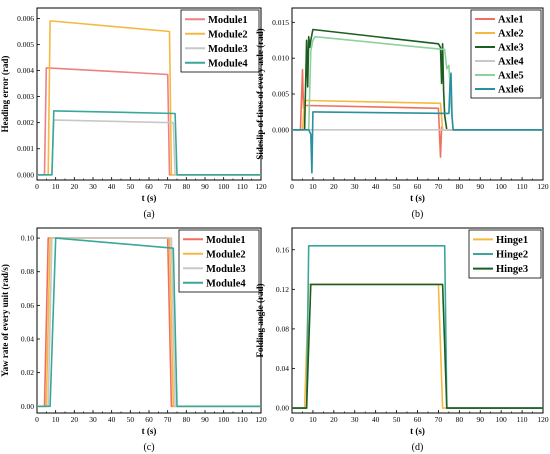 The width and height of the screenshot is (550, 454). Describe the element at coordinates (5, 94) in the screenshot. I see `y-axis-title: Heading error (rad)` at that location.